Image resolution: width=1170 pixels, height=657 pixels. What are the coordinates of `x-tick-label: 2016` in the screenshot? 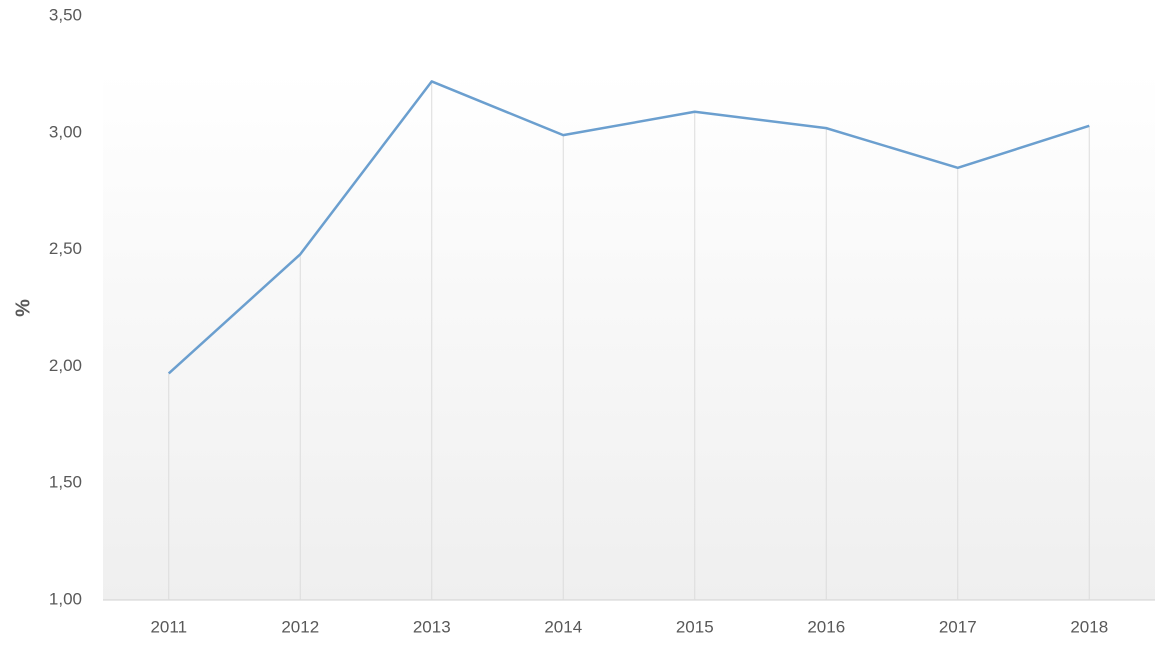 It's located at (826, 626).